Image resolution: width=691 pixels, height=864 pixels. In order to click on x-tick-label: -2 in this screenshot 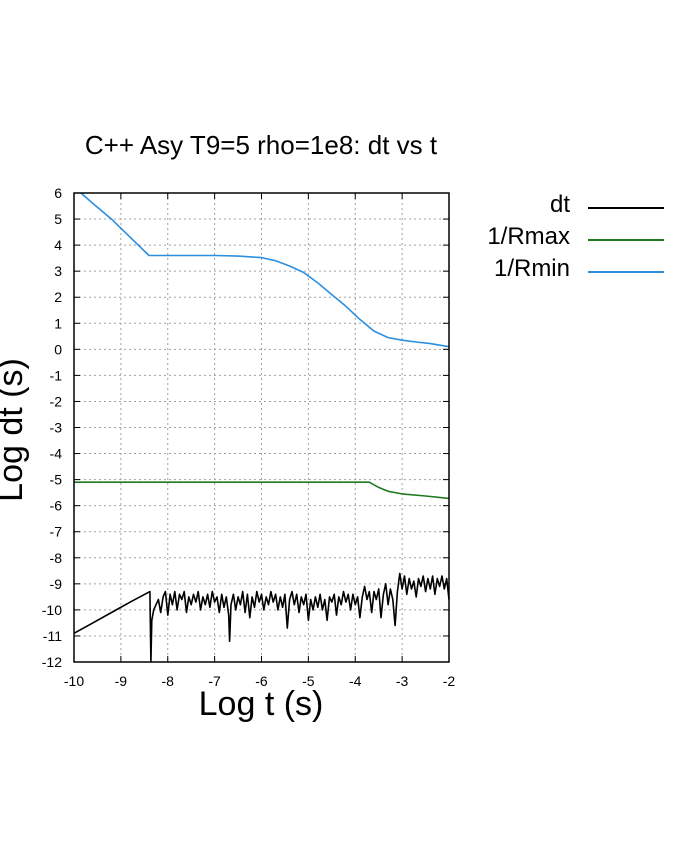, I will do `click(449, 681)`.